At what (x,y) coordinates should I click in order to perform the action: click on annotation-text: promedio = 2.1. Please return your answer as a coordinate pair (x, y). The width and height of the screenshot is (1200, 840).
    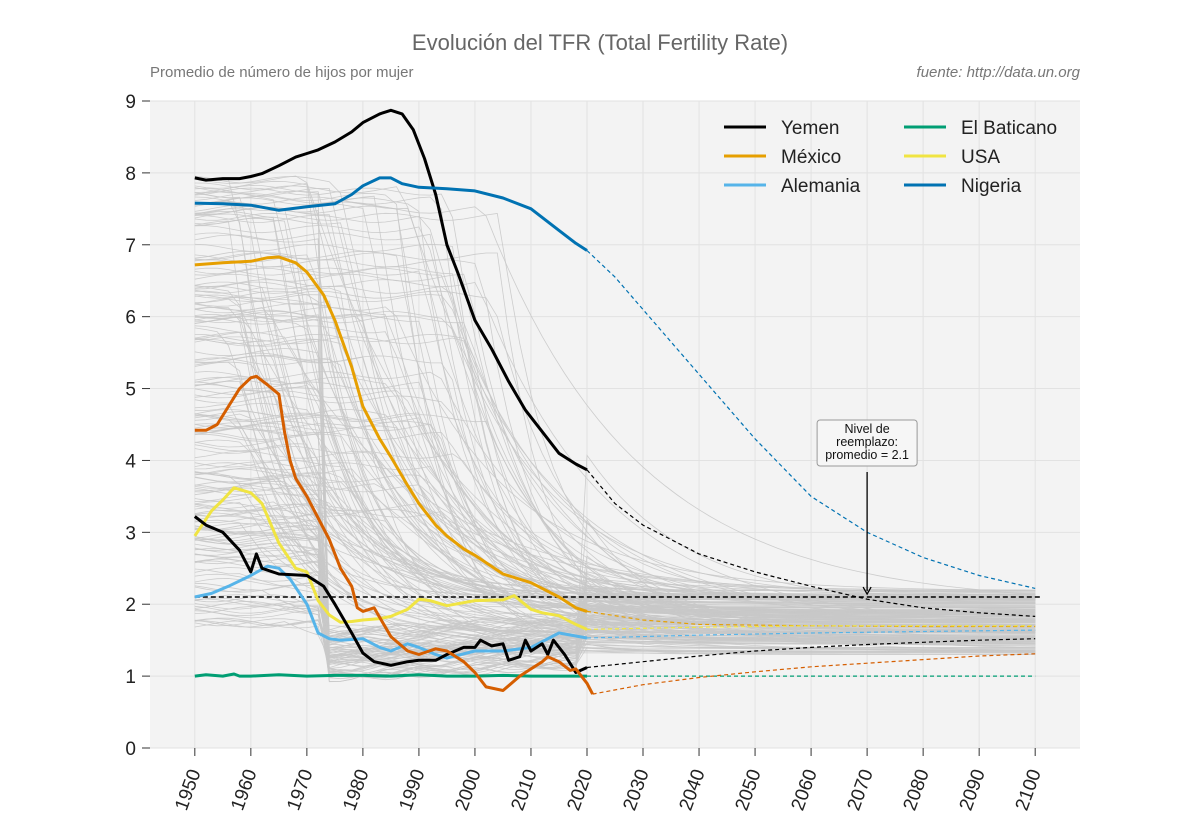
    Looking at the image, I should click on (867, 455).